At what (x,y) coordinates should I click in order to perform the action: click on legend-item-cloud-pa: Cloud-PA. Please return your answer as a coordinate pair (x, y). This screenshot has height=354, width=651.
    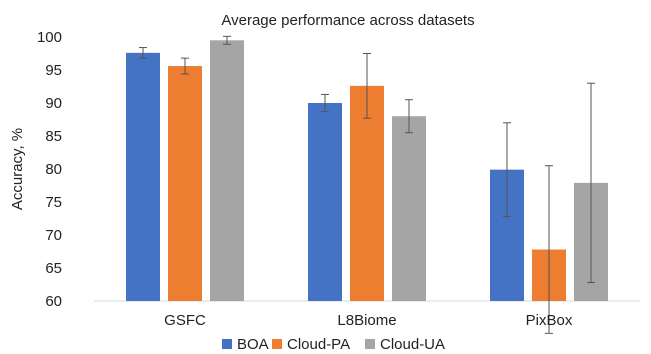
    Looking at the image, I should click on (311, 344).